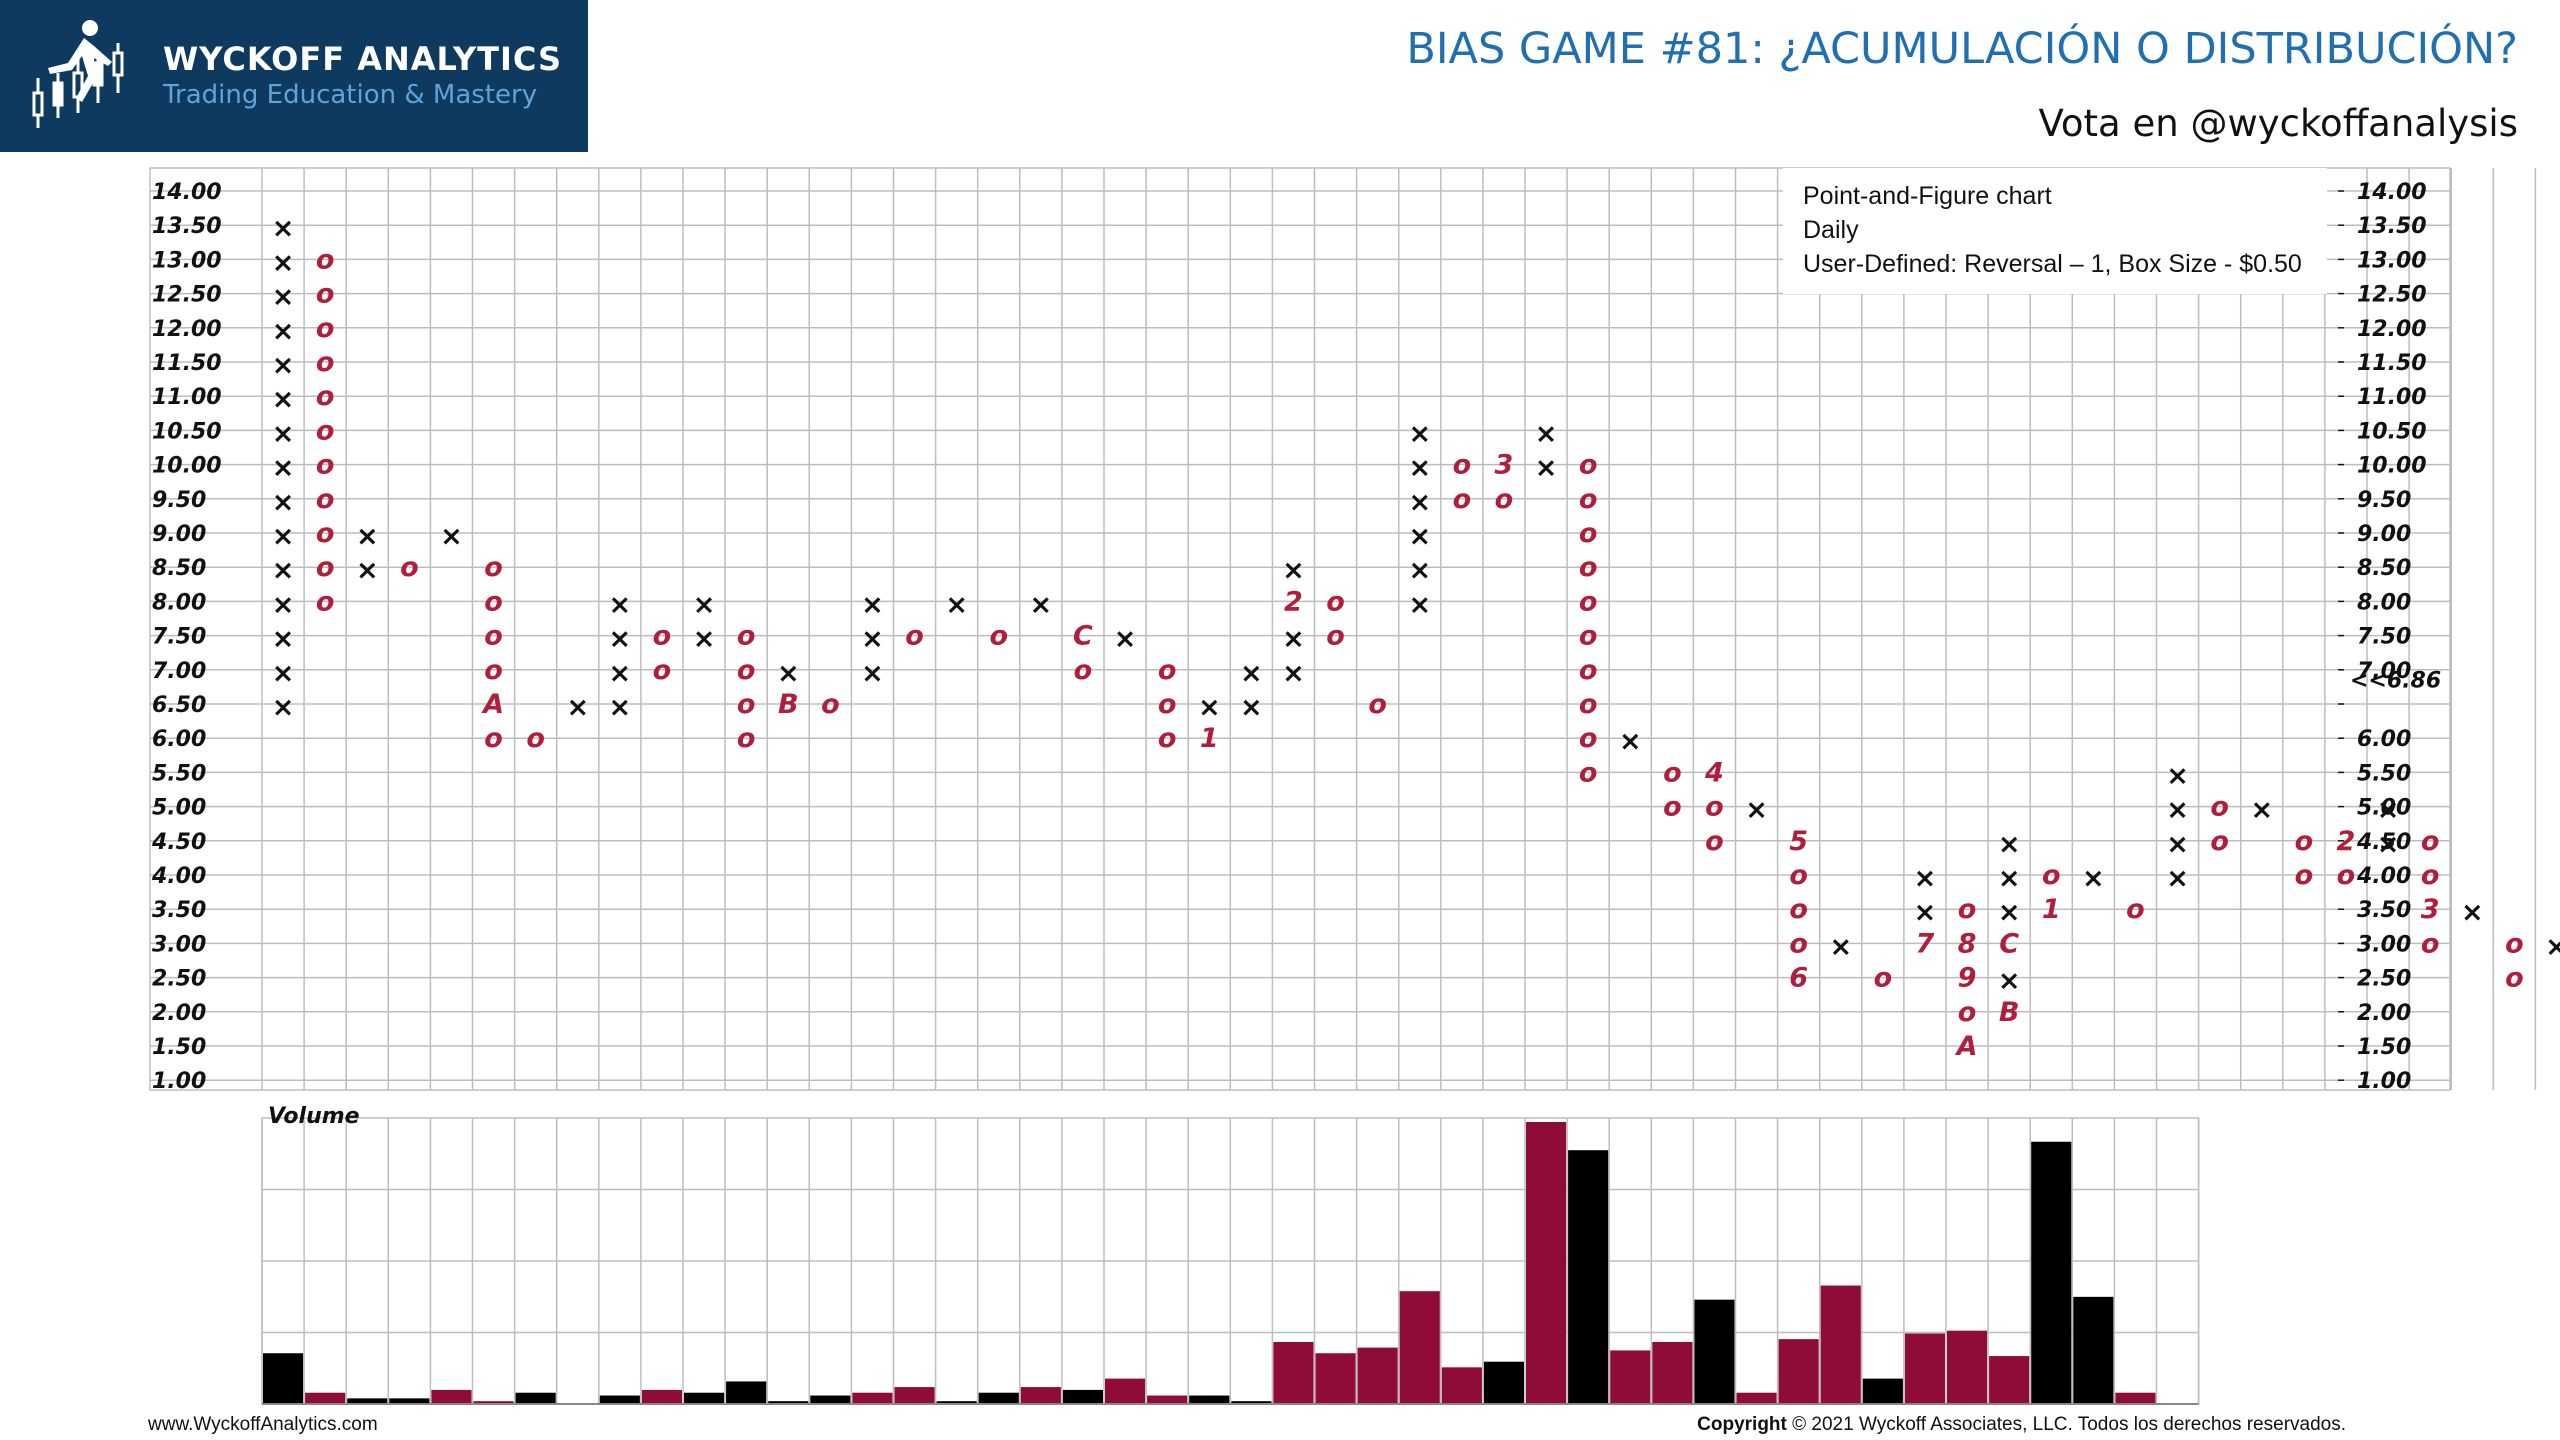 The height and width of the screenshot is (1440, 2560). Describe the element at coordinates (2009, 1012) in the screenshot. I see `month-marker: B` at that location.